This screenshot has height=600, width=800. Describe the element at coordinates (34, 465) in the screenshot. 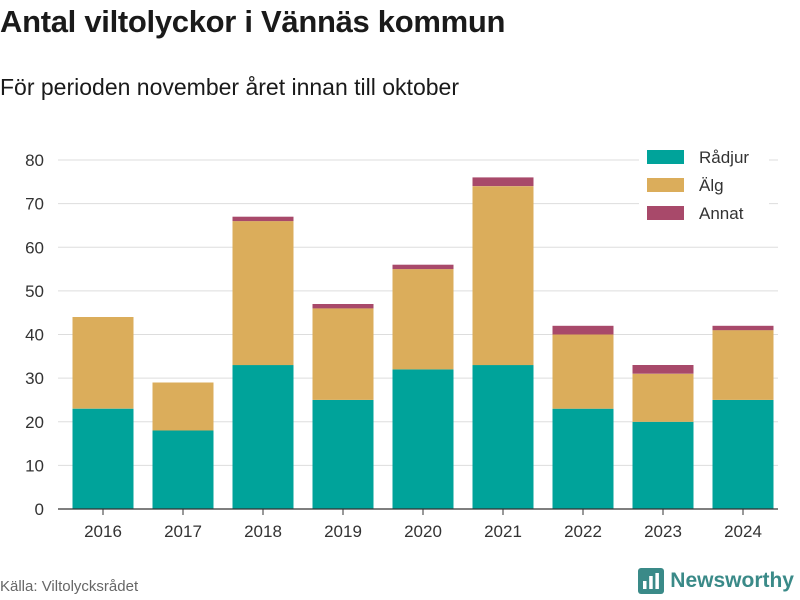

I see `y-tick-label: 10` at that location.